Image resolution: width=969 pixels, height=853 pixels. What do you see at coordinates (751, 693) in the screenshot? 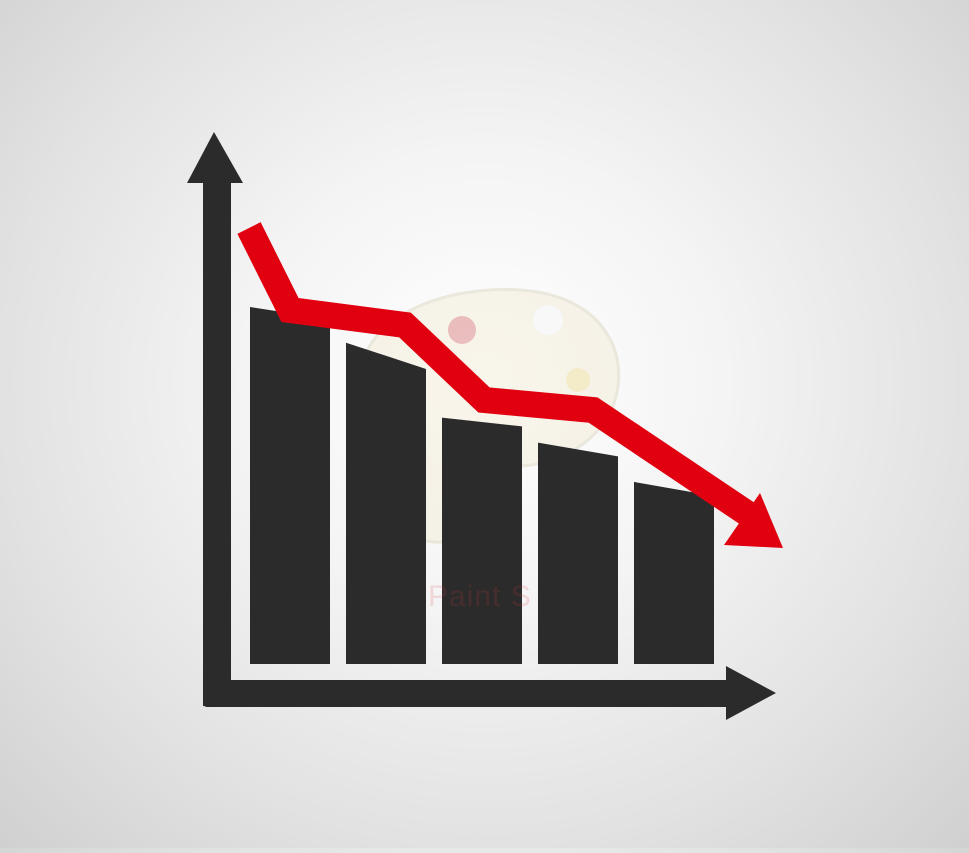
I see `x-axis-arrowhead` at bounding box center [751, 693].